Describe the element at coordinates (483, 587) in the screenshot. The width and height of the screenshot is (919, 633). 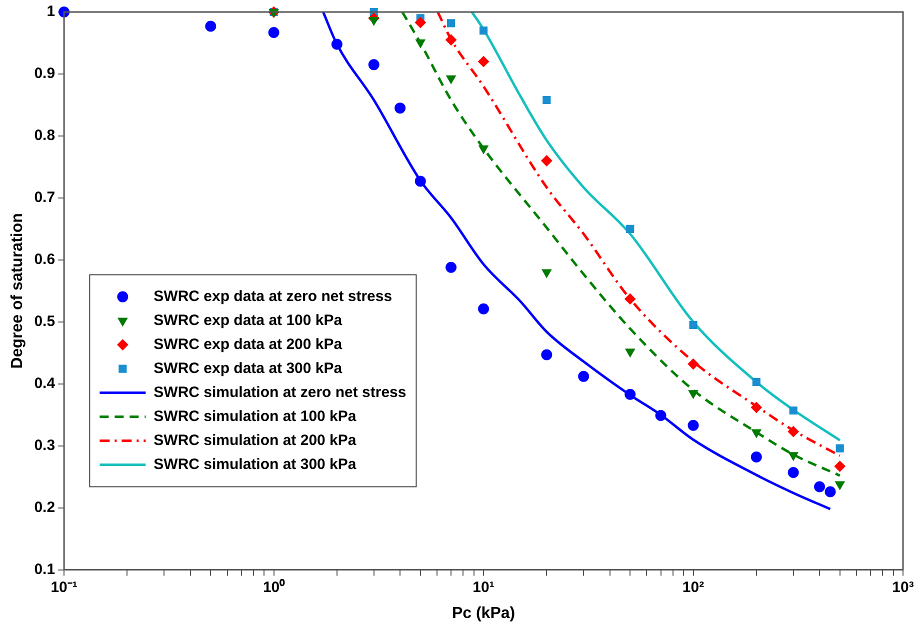
I see `x-tick-label: 10¹` at that location.